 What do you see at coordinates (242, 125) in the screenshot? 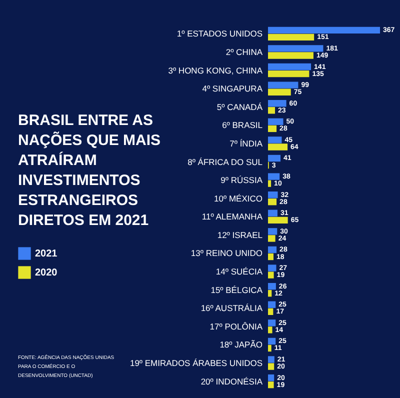
I see `y-tick-label: 6º BRASIL` at bounding box center [242, 125].